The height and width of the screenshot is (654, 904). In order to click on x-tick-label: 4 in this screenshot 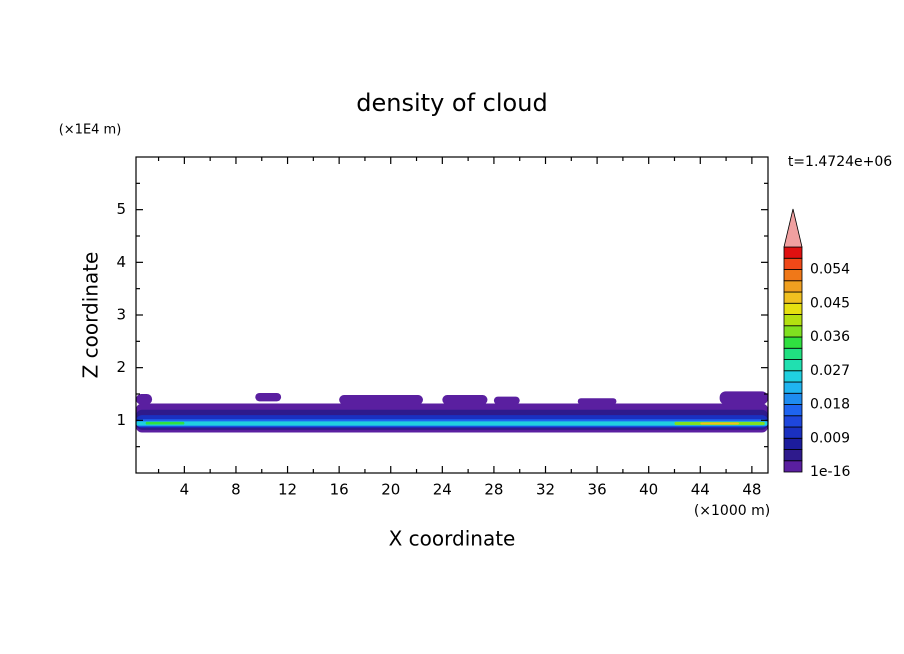, I will do `click(185, 490)`.